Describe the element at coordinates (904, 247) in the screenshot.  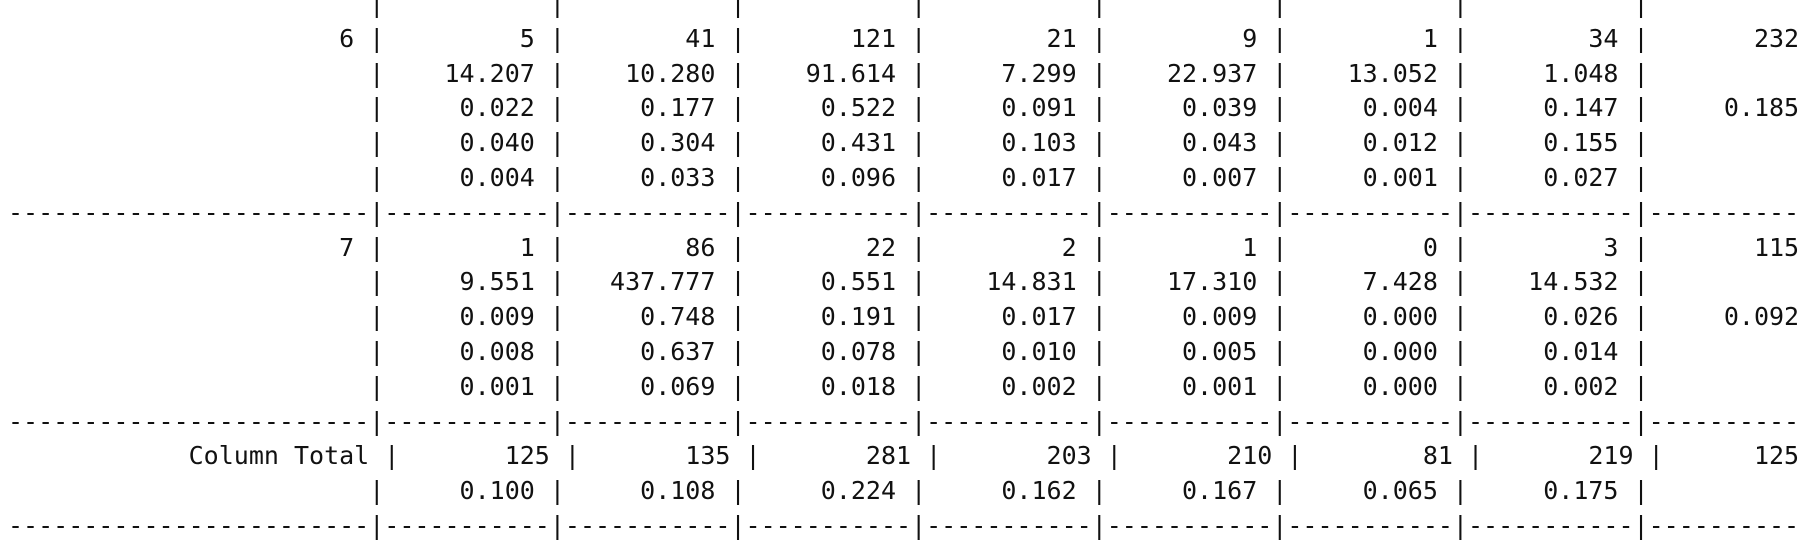
I see `table-row-7-count: 7 | 1 | 86 | 22 | 2 | 1 | 0 | 3 | 115 |` at that location.